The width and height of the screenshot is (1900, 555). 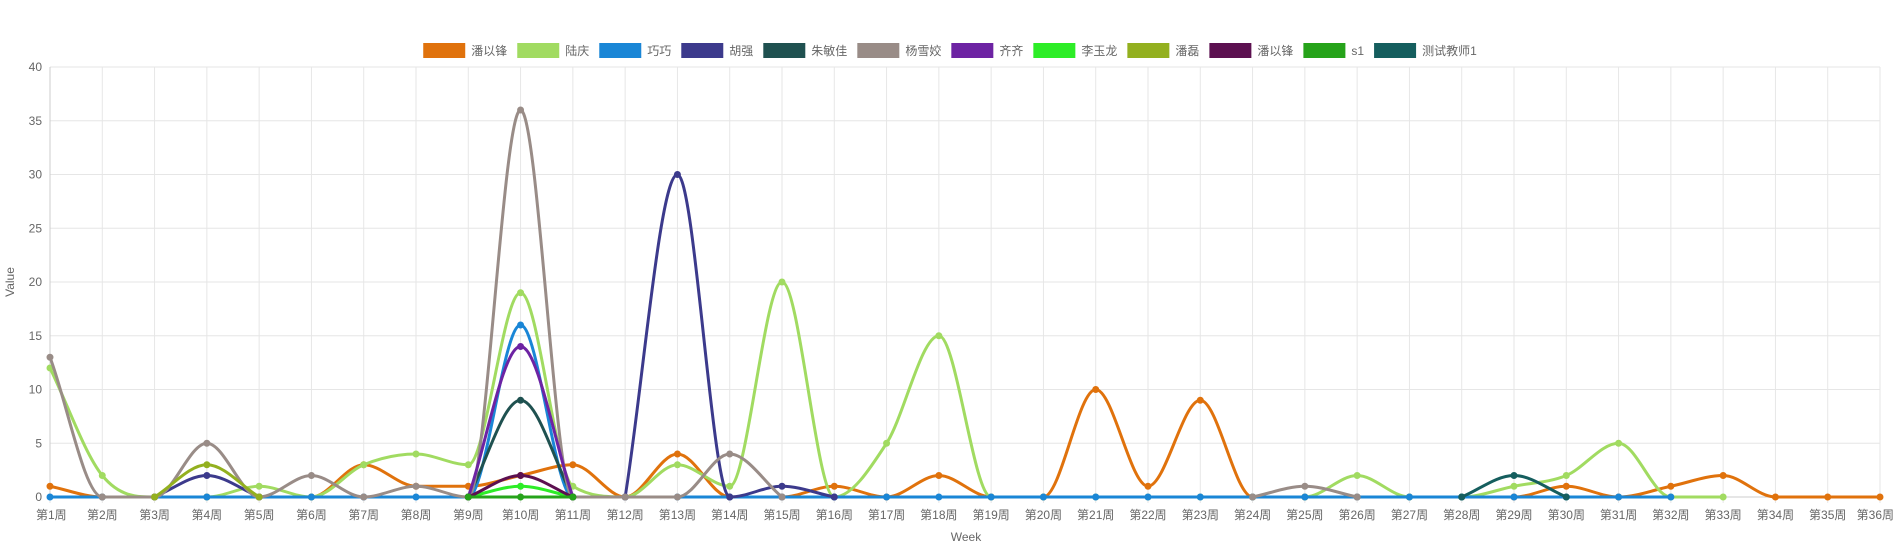 What do you see at coordinates (987, 50) in the screenshot?
I see `legend-item: 齐齐` at bounding box center [987, 50].